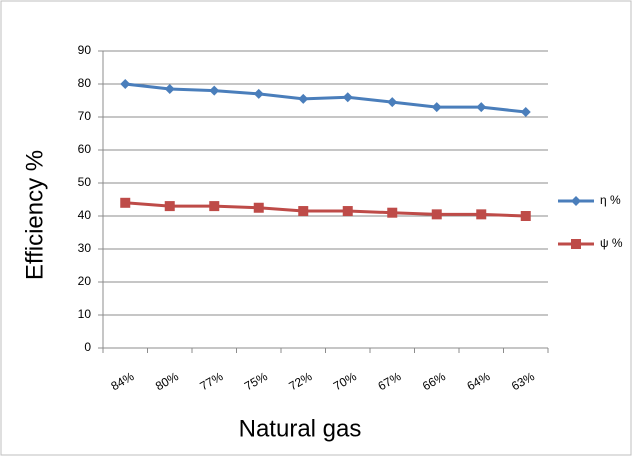  I want to click on legend-label: ψ %, so click(611, 243).